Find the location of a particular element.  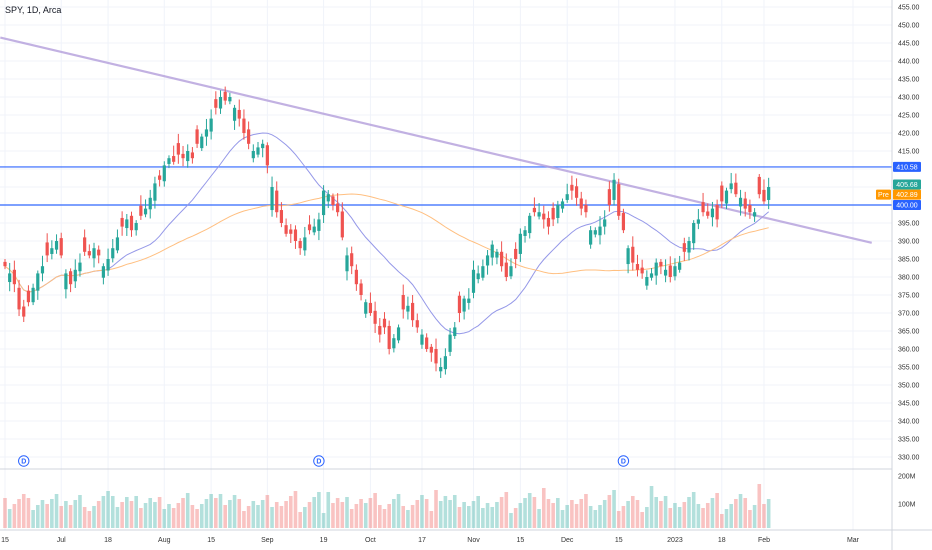

x-tick-label: 18 is located at coordinates (108, 540).